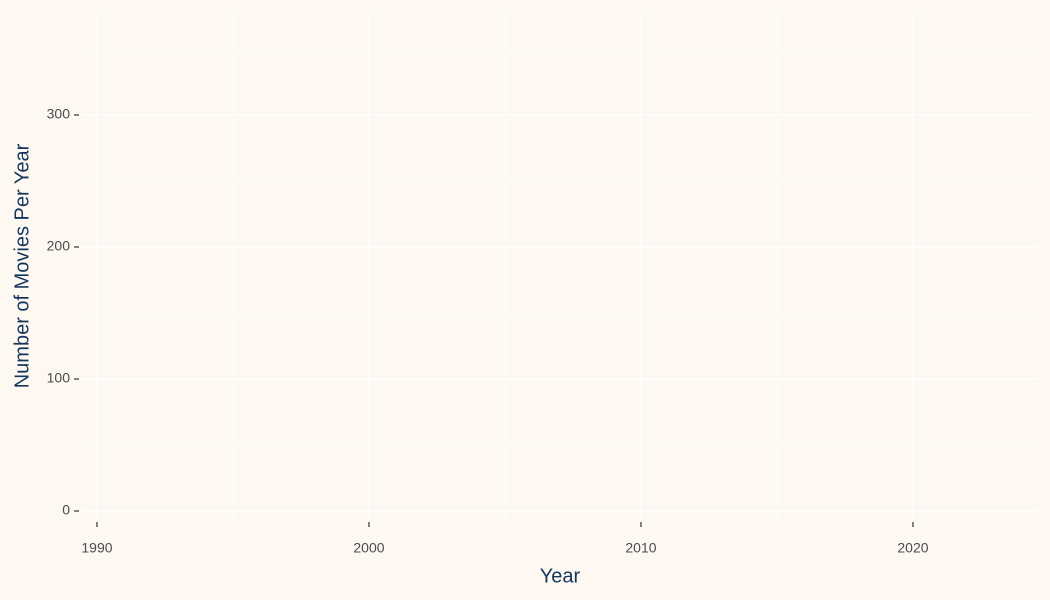 This screenshot has width=1050, height=600. Describe the element at coordinates (66, 510) in the screenshot. I see `y-tick-label: 0` at that location.